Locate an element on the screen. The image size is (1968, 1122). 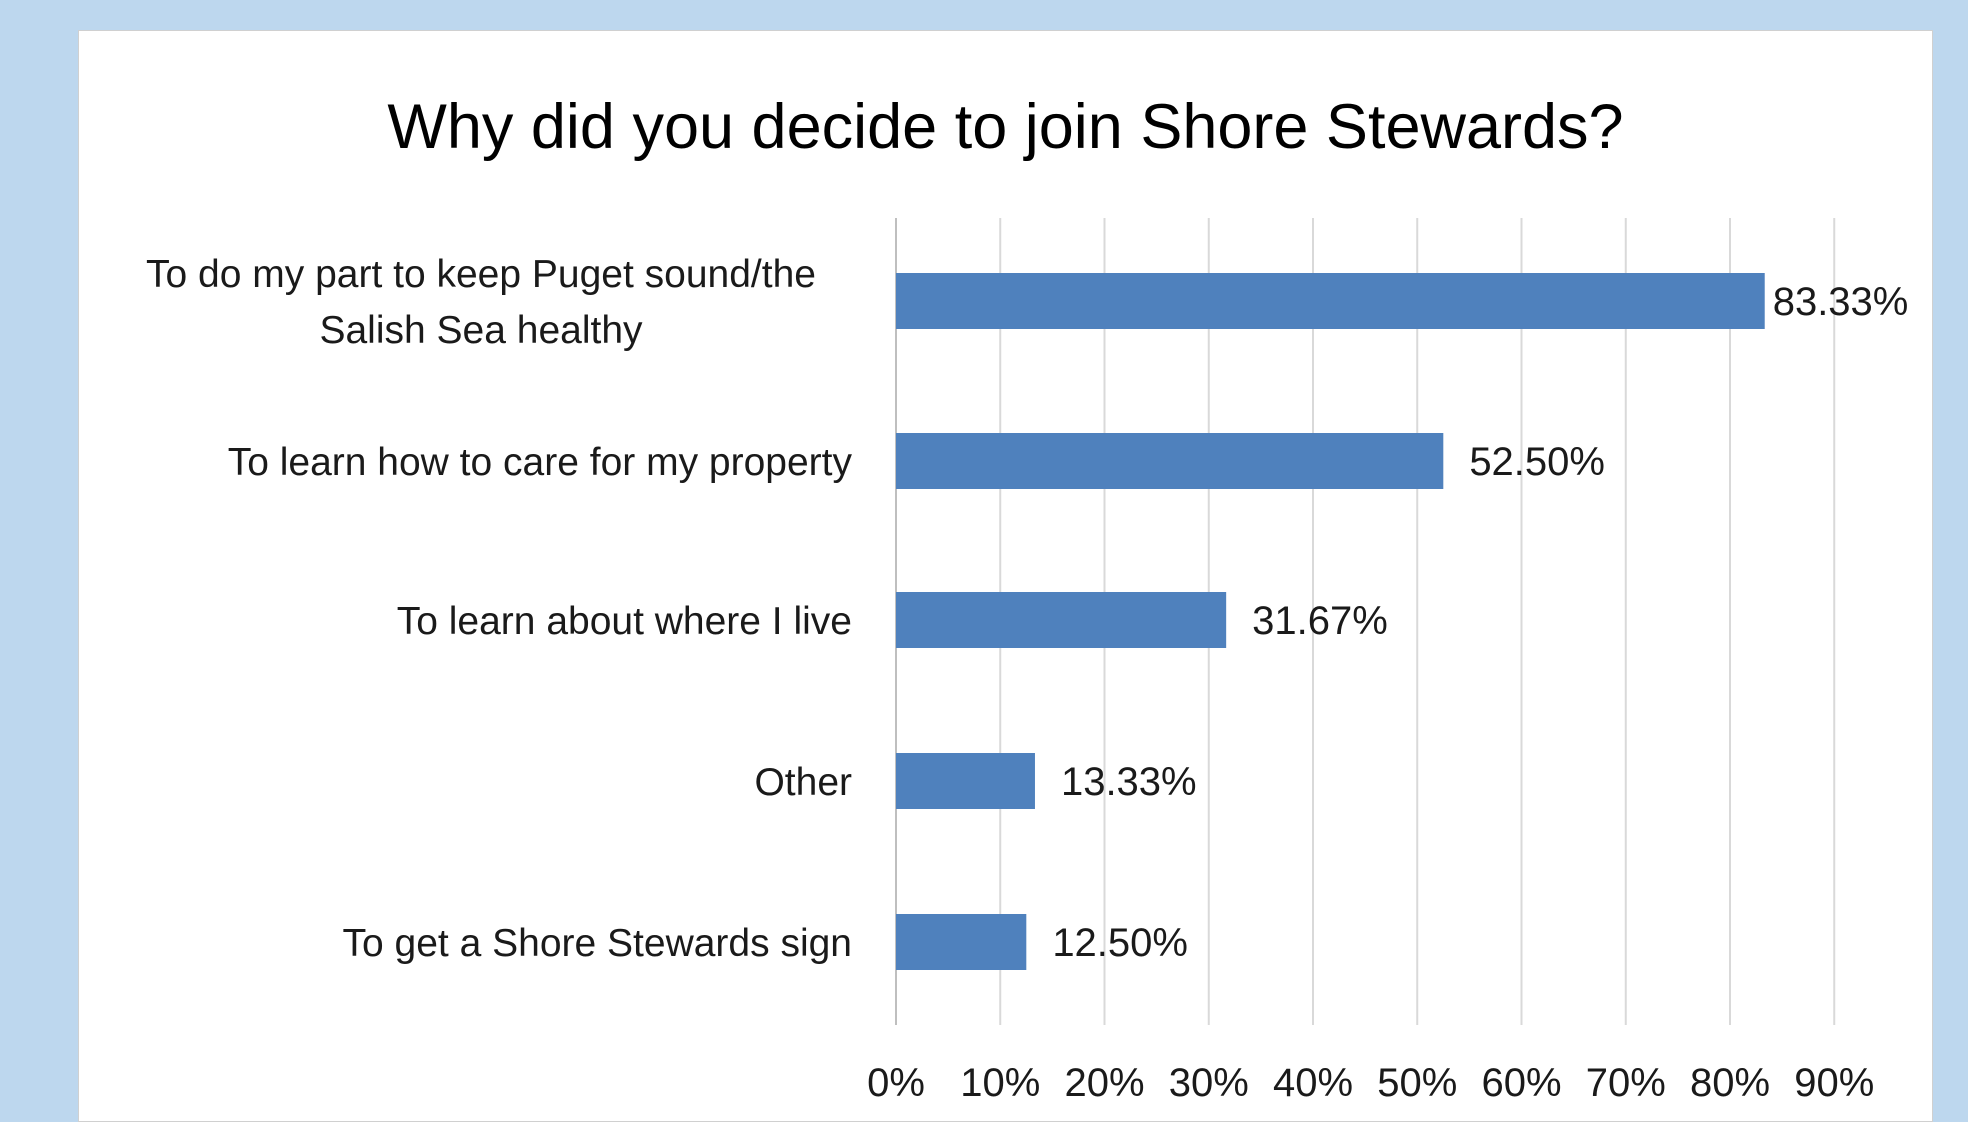
category-label-line: Salish Sea healthy is located at coordinates (481, 330).